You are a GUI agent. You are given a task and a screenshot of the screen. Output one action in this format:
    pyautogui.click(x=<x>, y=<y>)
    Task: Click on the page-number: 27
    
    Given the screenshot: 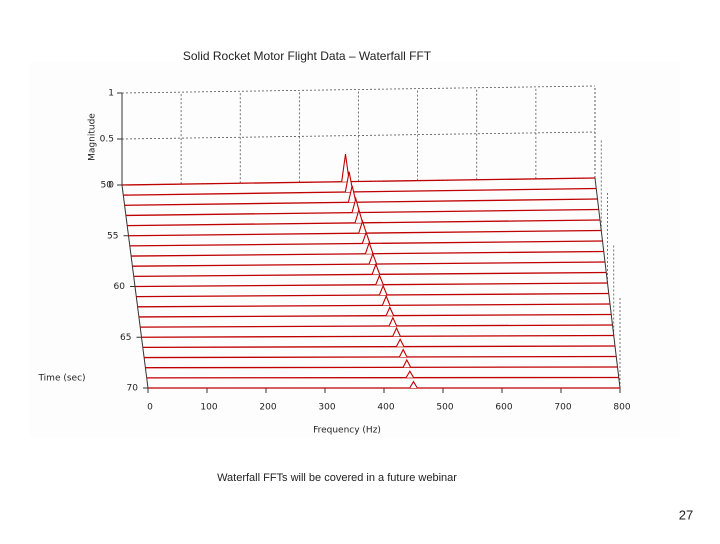 What is the action you would take?
    pyautogui.click(x=686, y=514)
    